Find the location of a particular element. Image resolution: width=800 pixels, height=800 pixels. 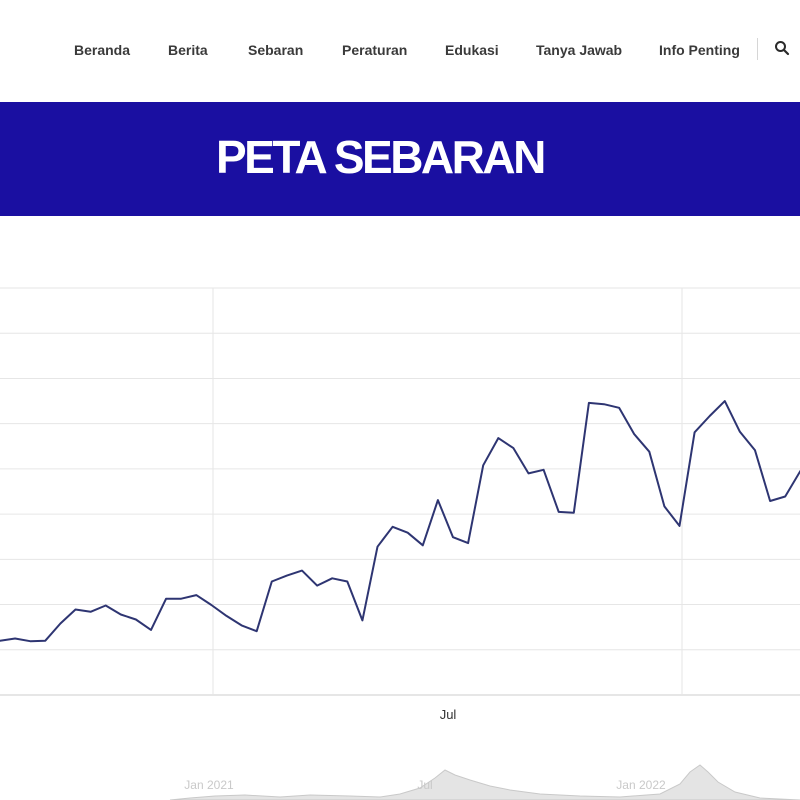

x-tick-label: Jul is located at coordinates (448, 714).